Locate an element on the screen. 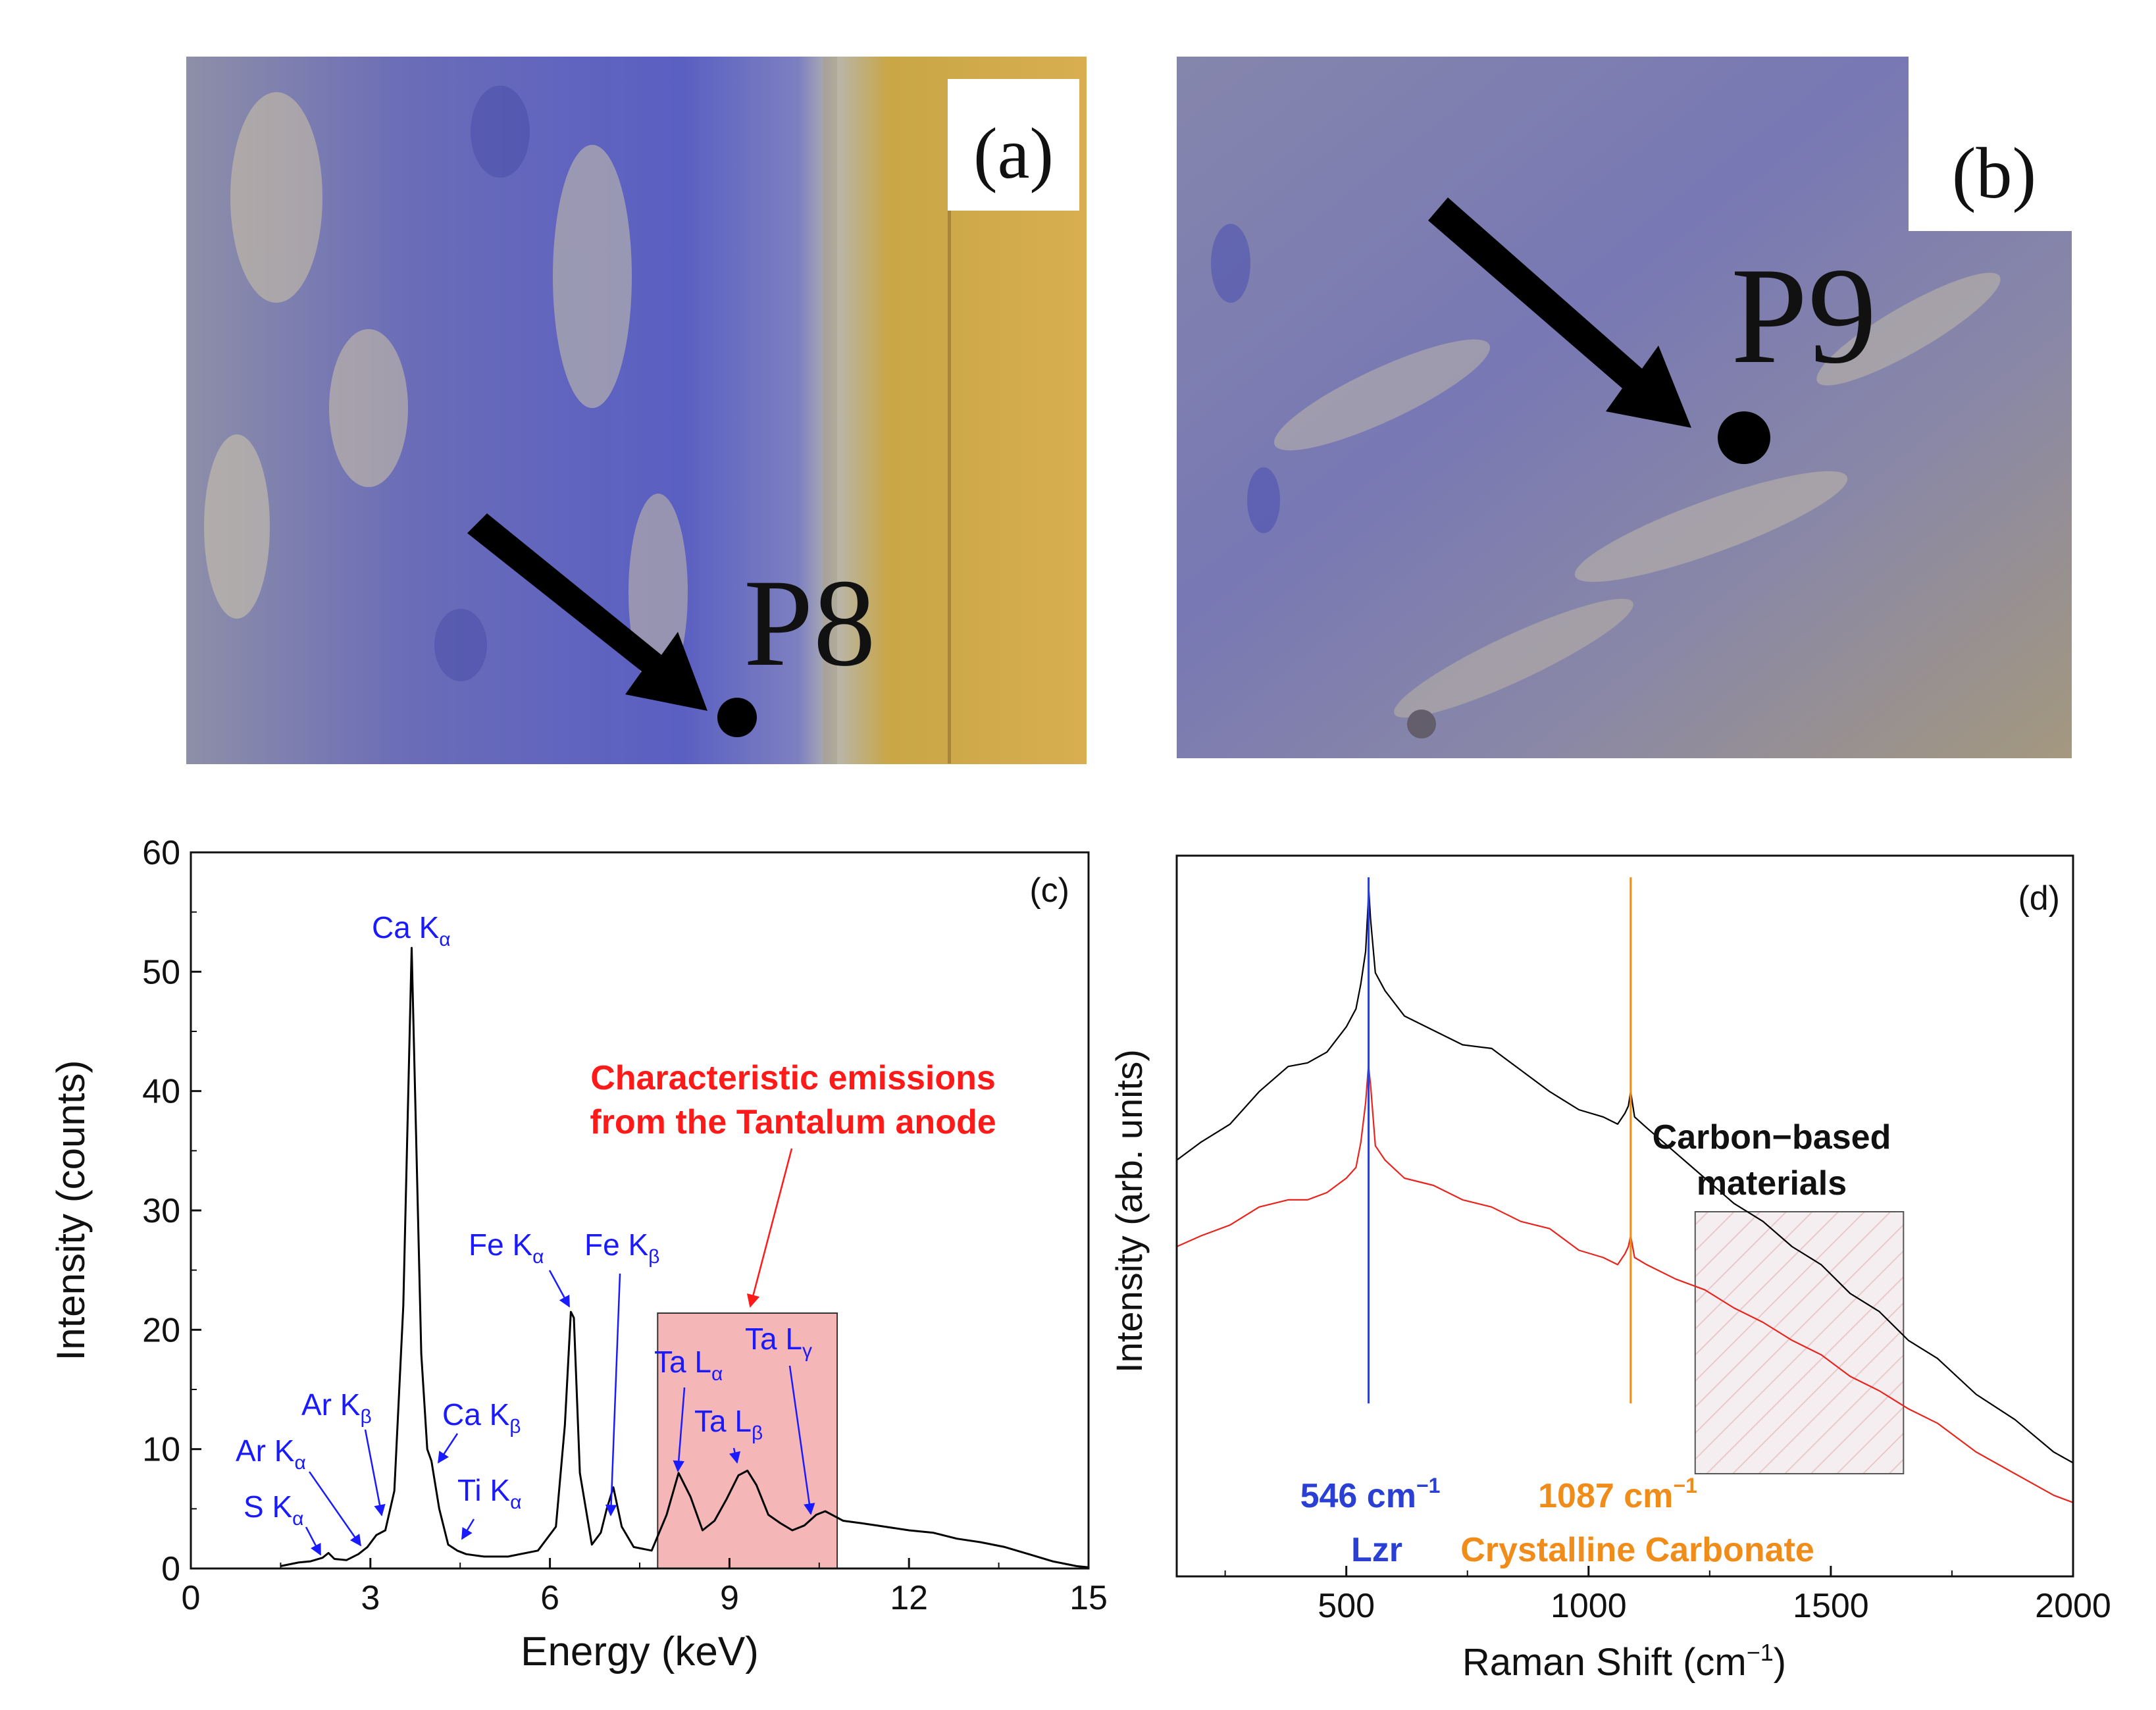  annot-ta-lg: Ta Lγ is located at coordinates (778, 1342).